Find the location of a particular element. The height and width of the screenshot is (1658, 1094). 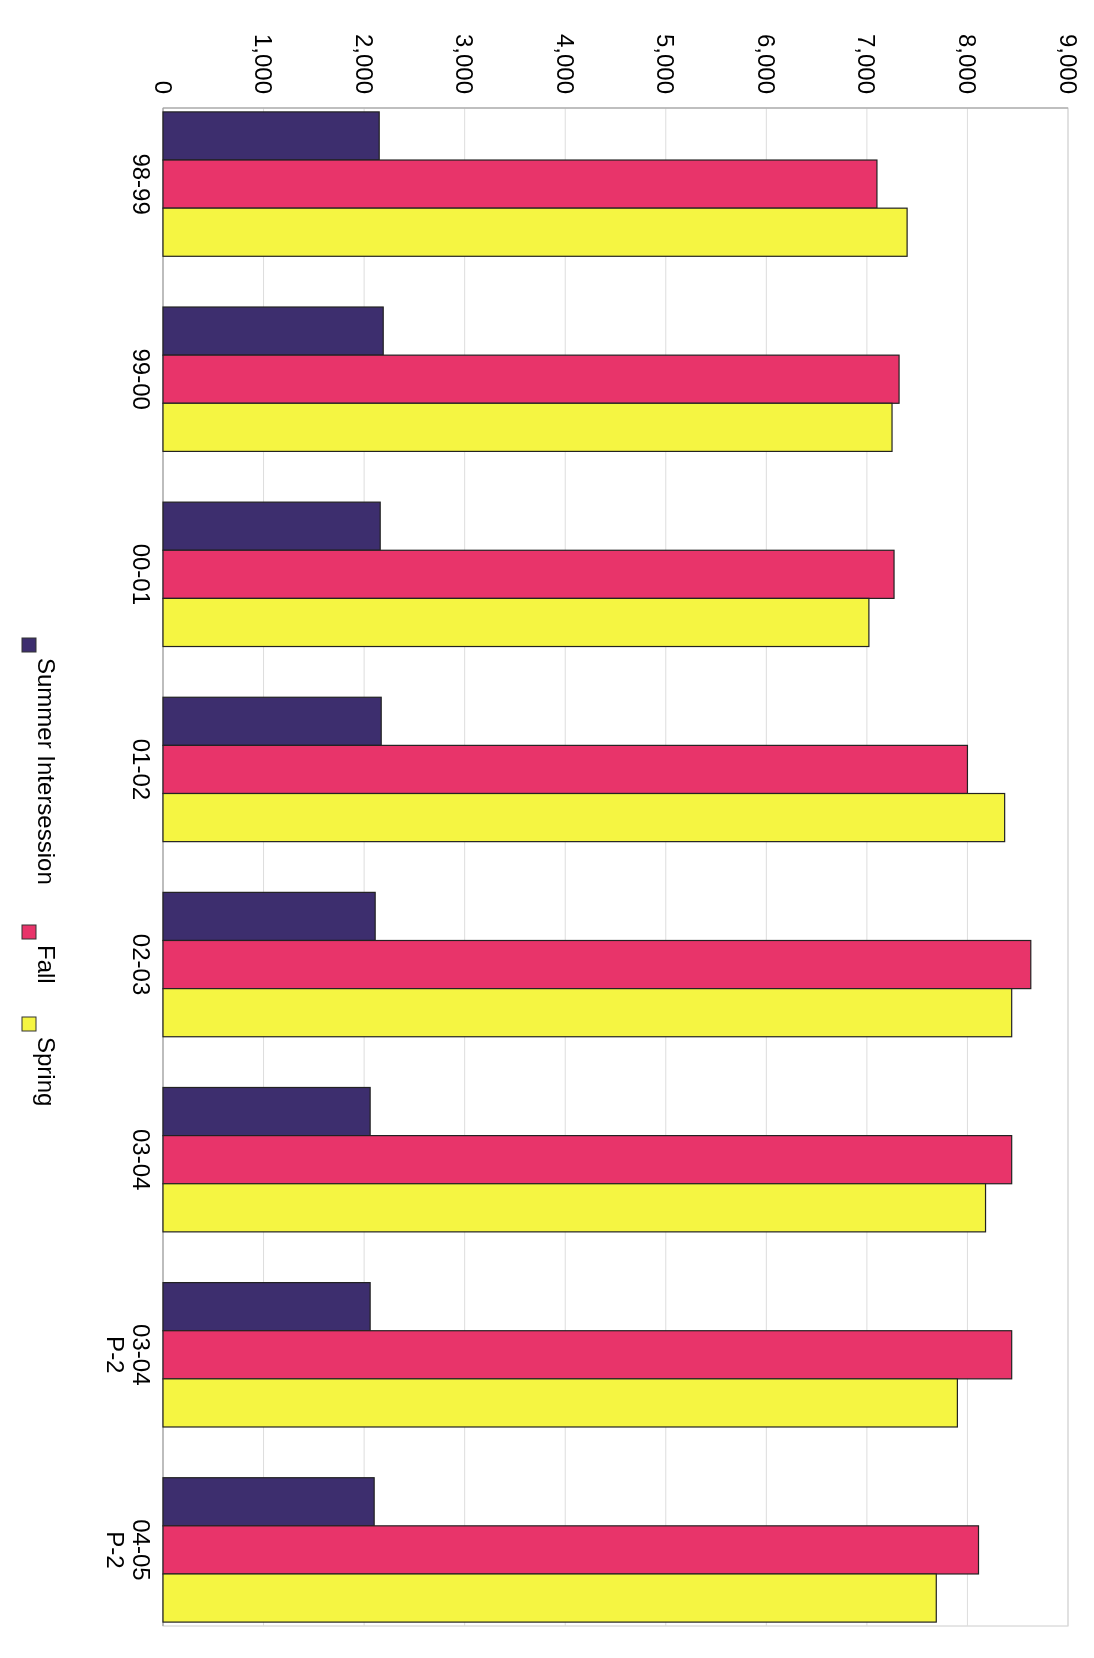

x-tick-label: 4,000 is located at coordinates (565, 63).